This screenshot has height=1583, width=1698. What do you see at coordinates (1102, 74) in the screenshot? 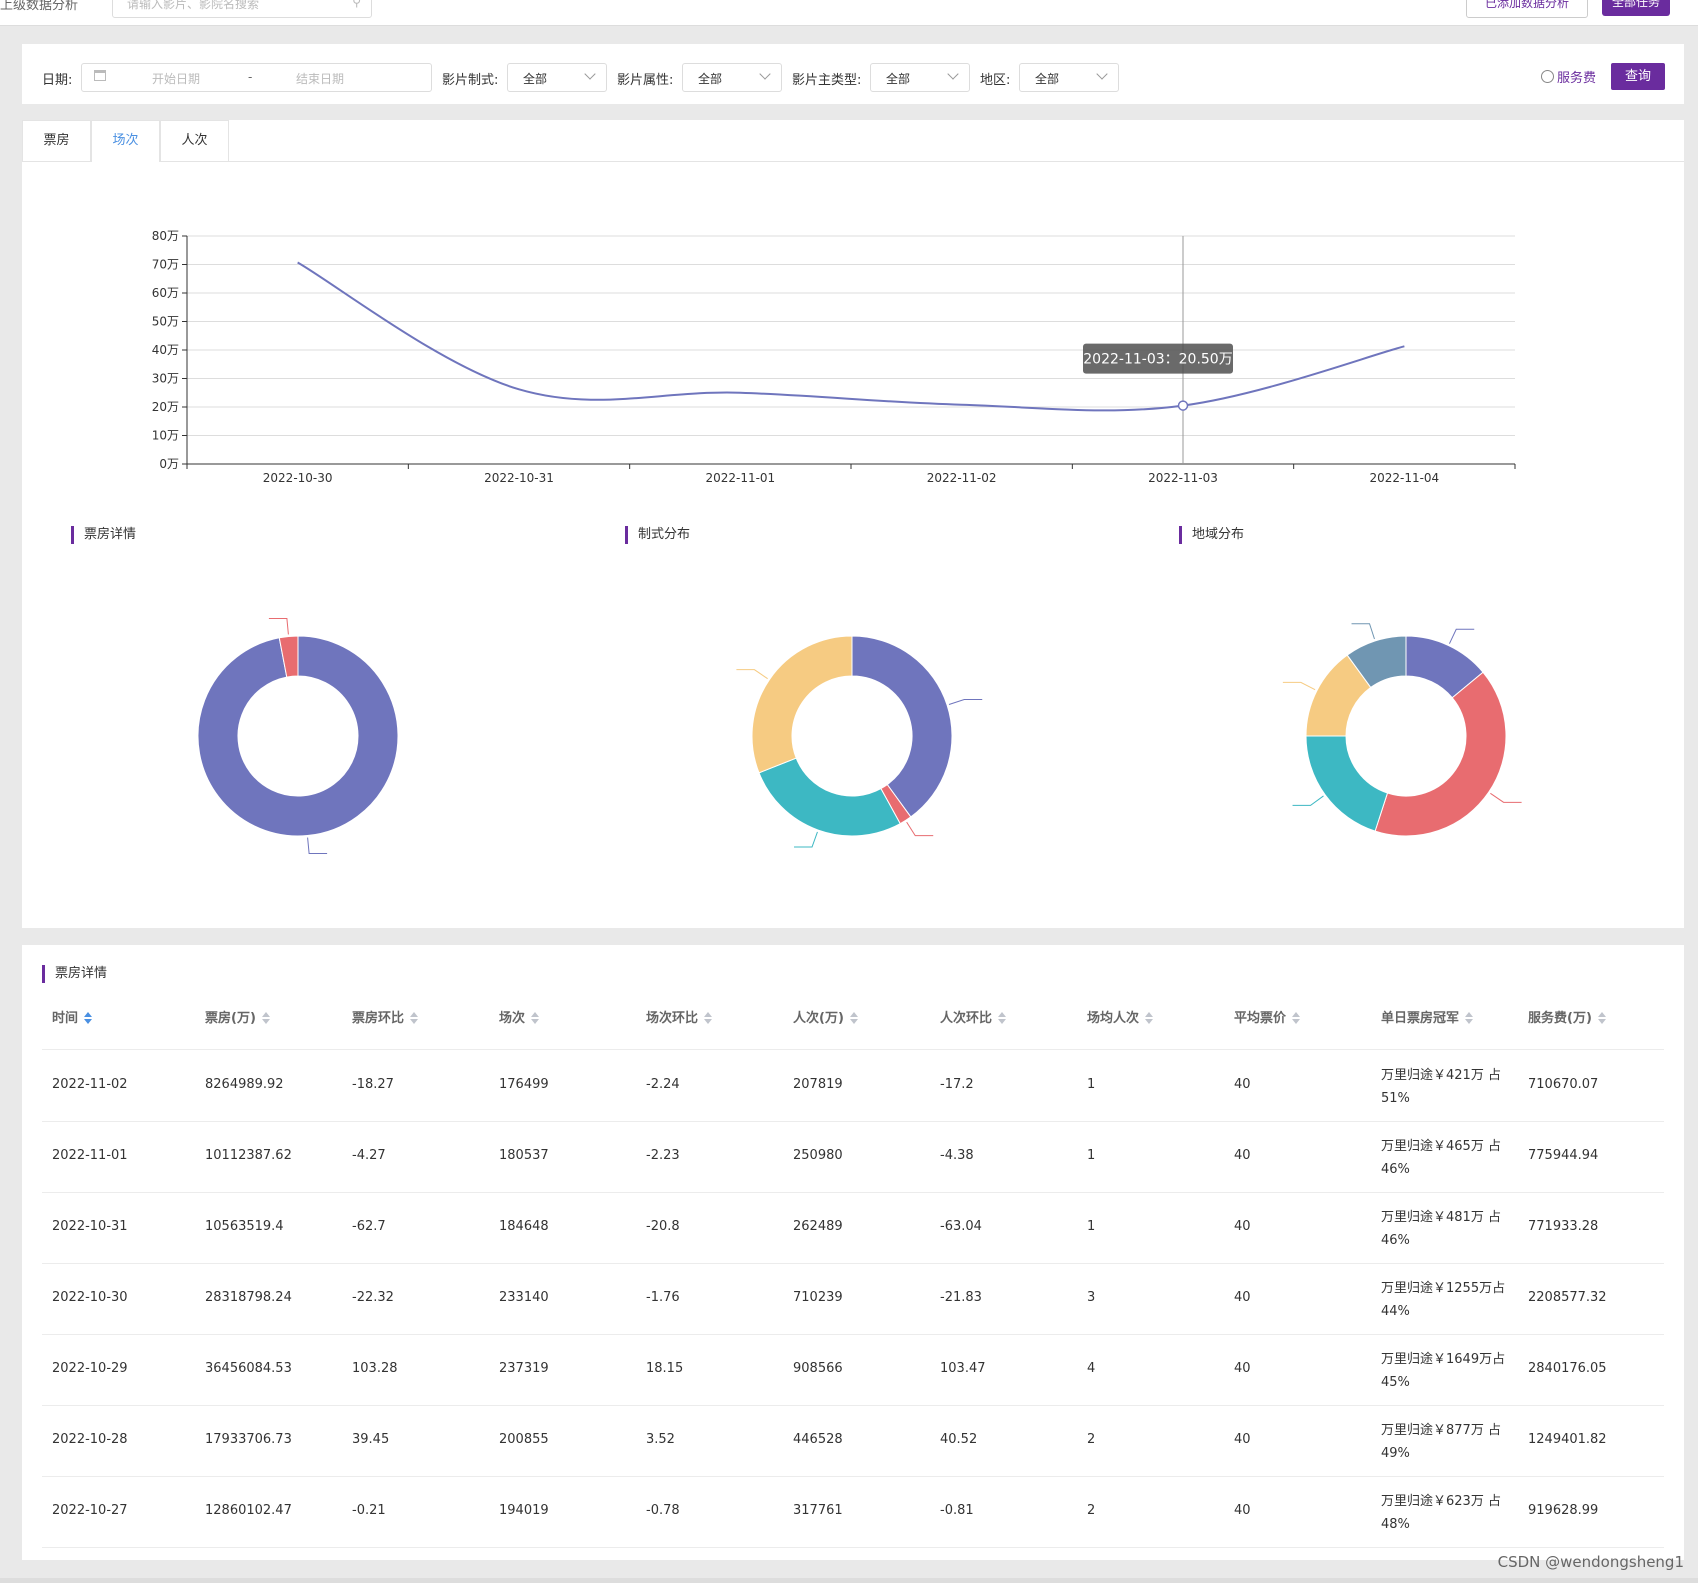
I see `chevron-down-icon` at bounding box center [1102, 74].